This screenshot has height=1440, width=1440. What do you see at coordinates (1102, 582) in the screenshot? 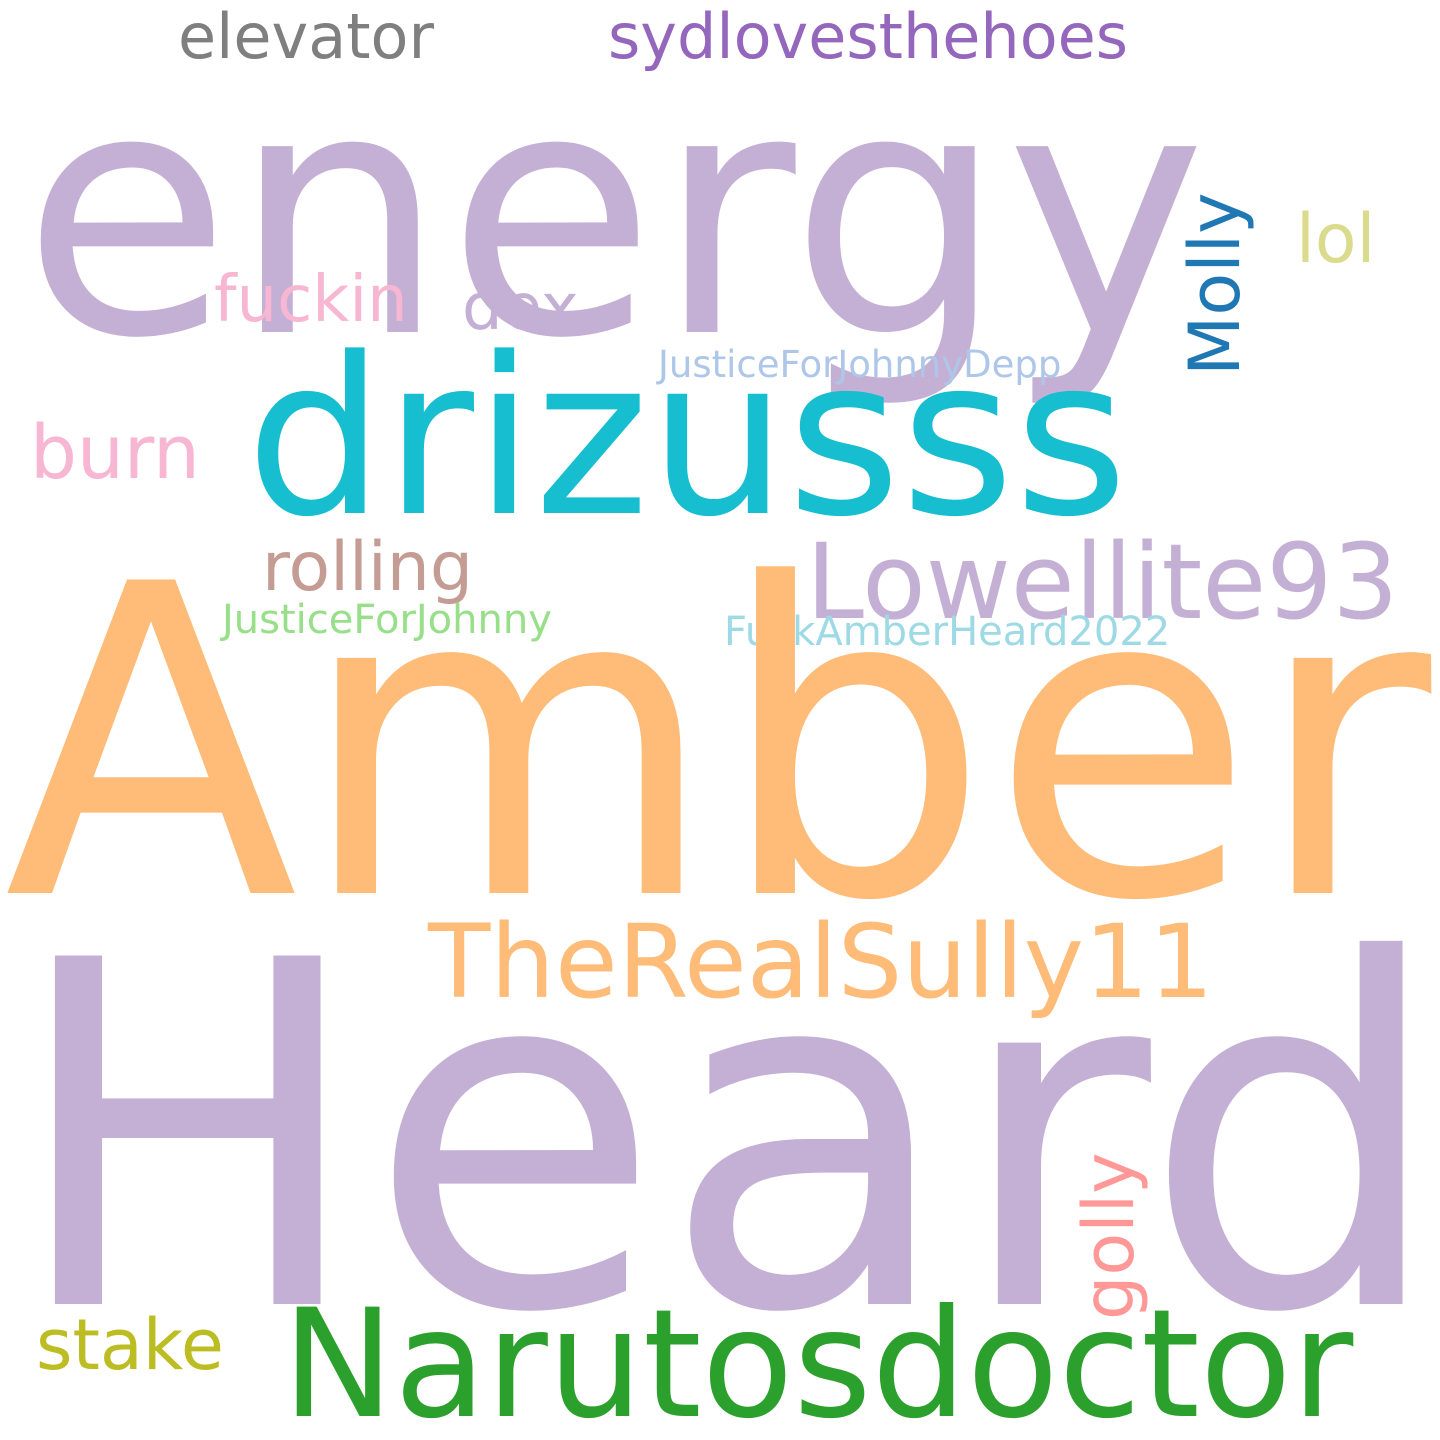
I see `word-lowellite93: Lowellite93` at bounding box center [1102, 582].